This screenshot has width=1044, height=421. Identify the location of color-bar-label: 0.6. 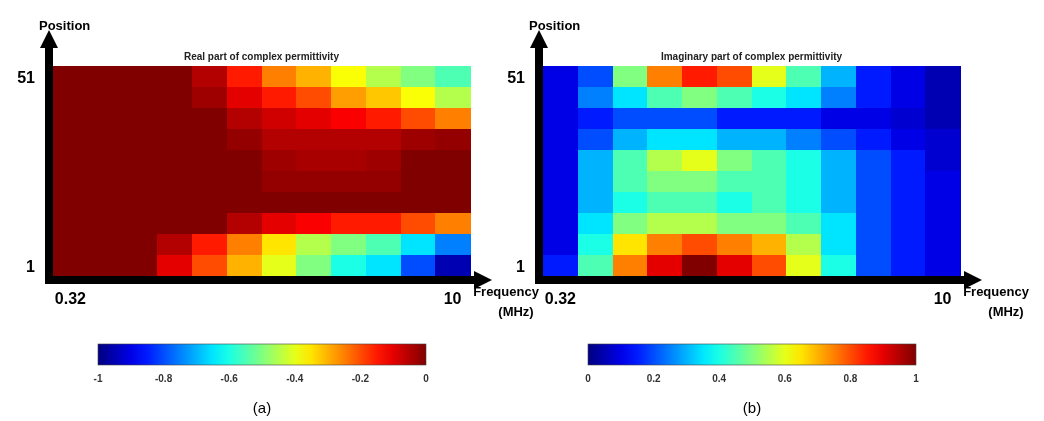
(785, 378).